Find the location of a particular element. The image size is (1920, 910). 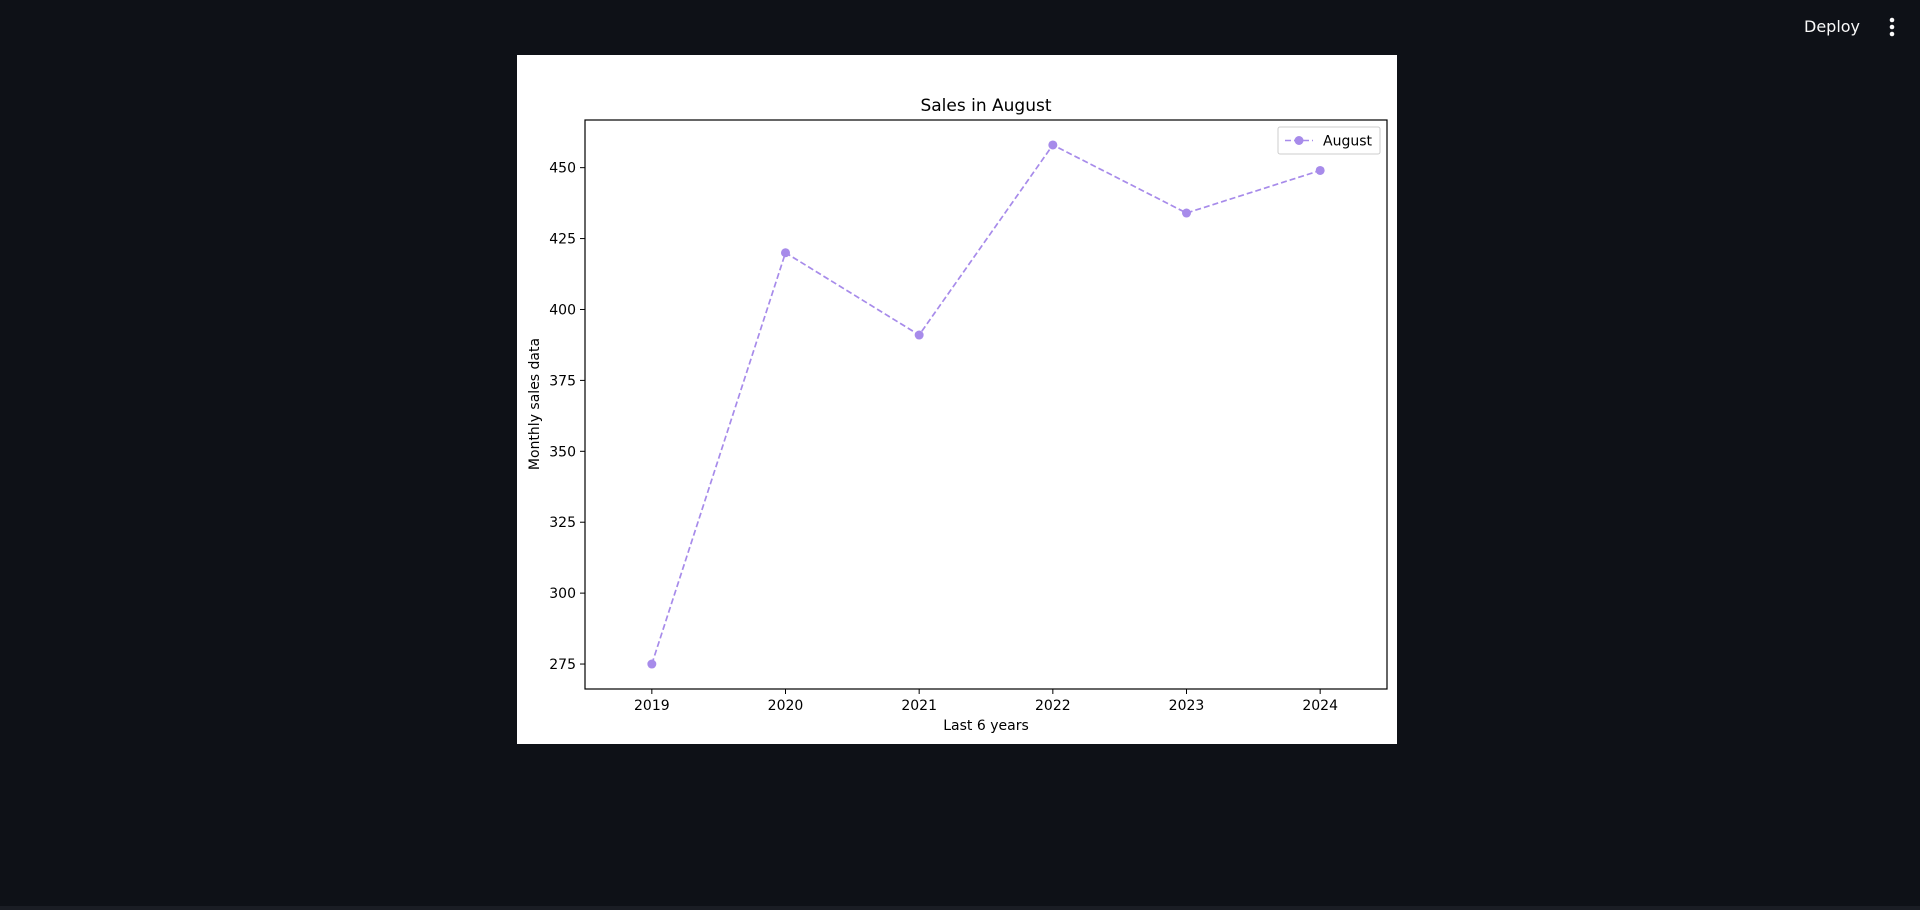

y-tick-label: 275 is located at coordinates (562, 665).